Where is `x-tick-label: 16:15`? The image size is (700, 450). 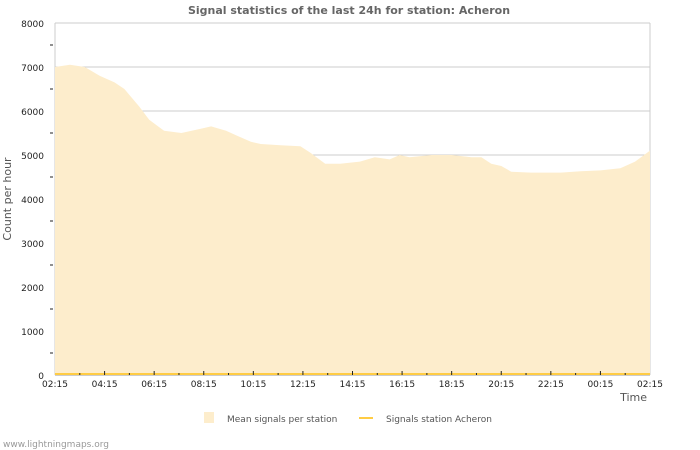 x-tick-label: 16:15 is located at coordinates (402, 385).